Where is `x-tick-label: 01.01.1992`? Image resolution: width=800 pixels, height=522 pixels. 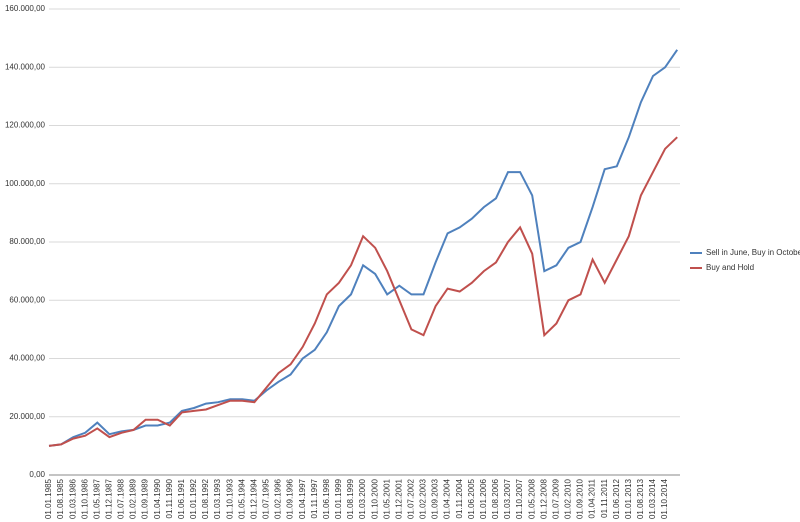 x-tick-label: 01.01.1992 is located at coordinates (193, 498).